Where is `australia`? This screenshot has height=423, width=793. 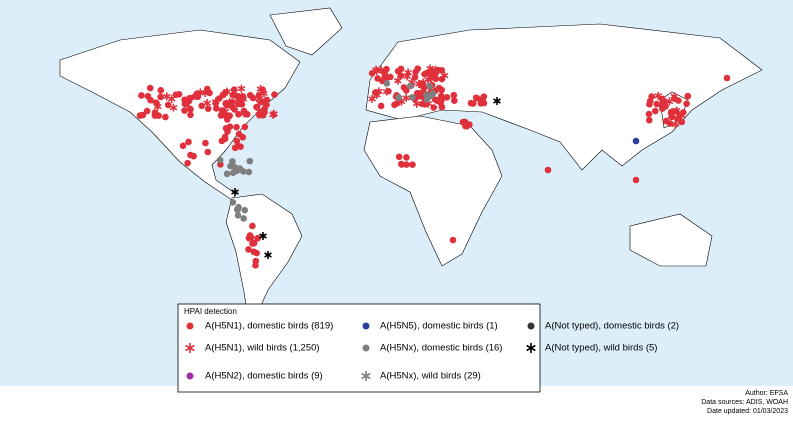 australia is located at coordinates (671, 240).